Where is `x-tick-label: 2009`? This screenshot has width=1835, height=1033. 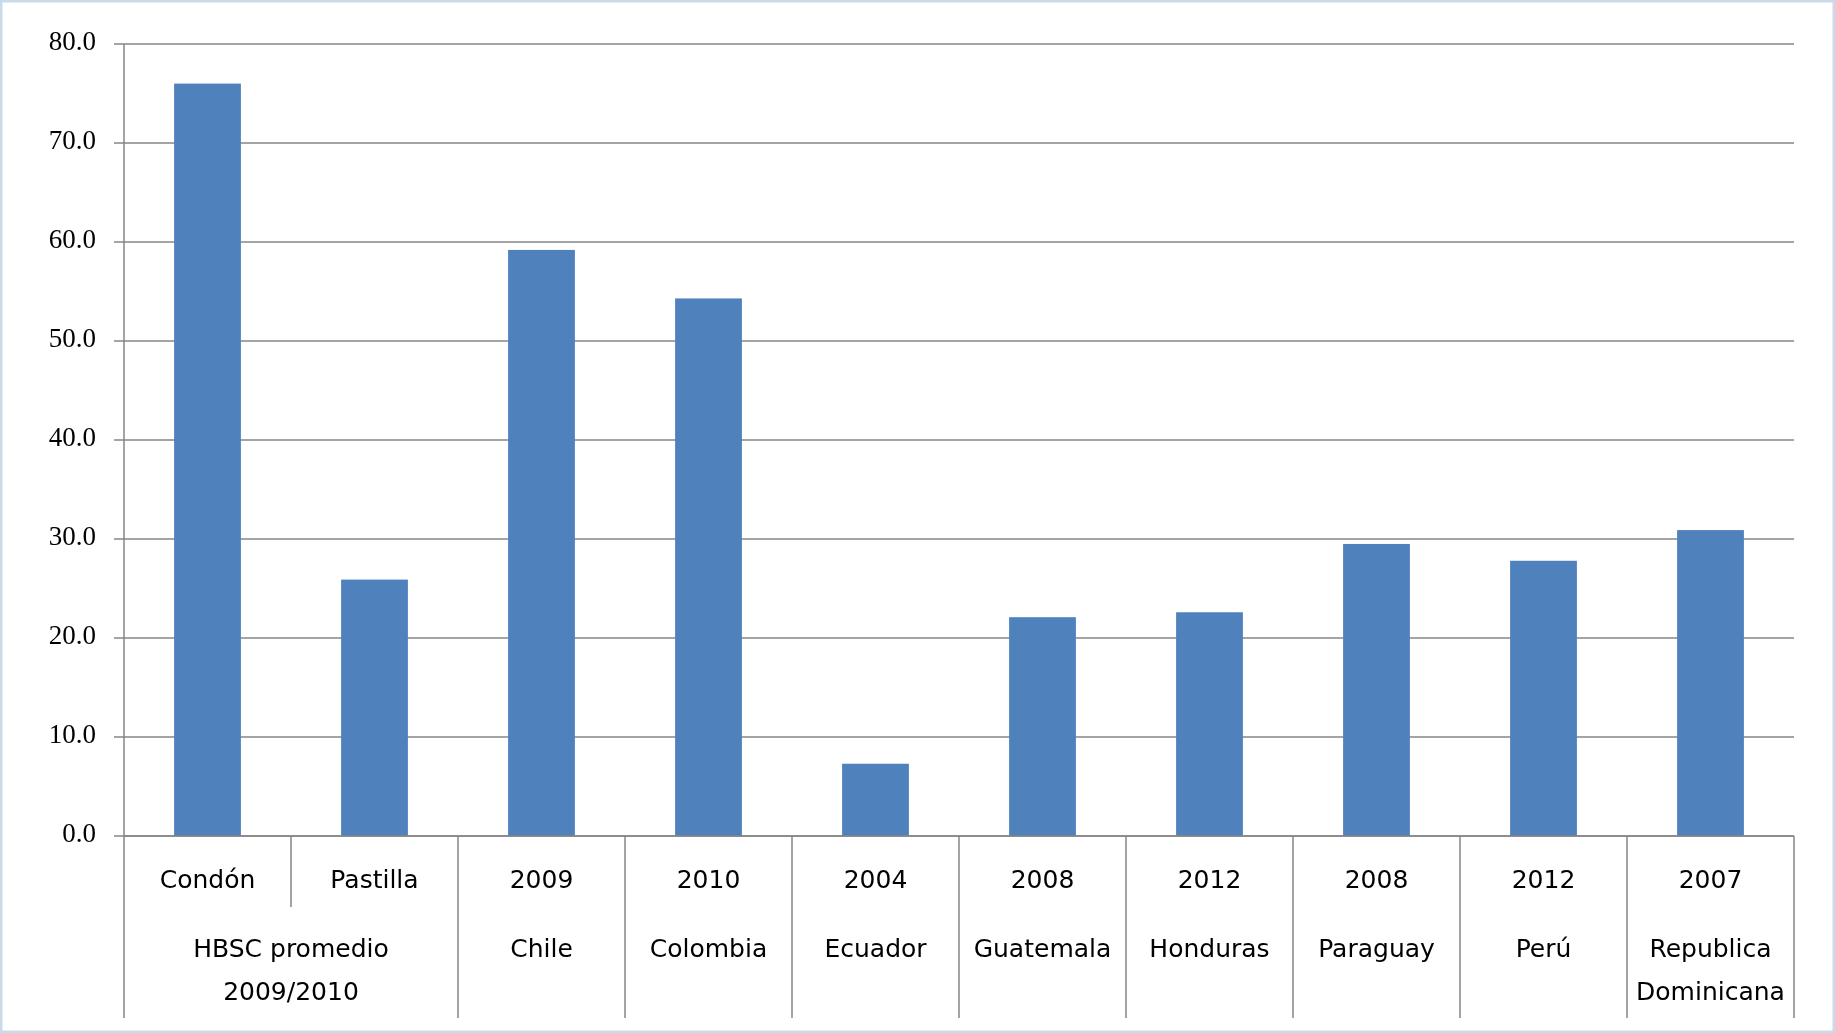 x-tick-label: 2009 is located at coordinates (541, 879).